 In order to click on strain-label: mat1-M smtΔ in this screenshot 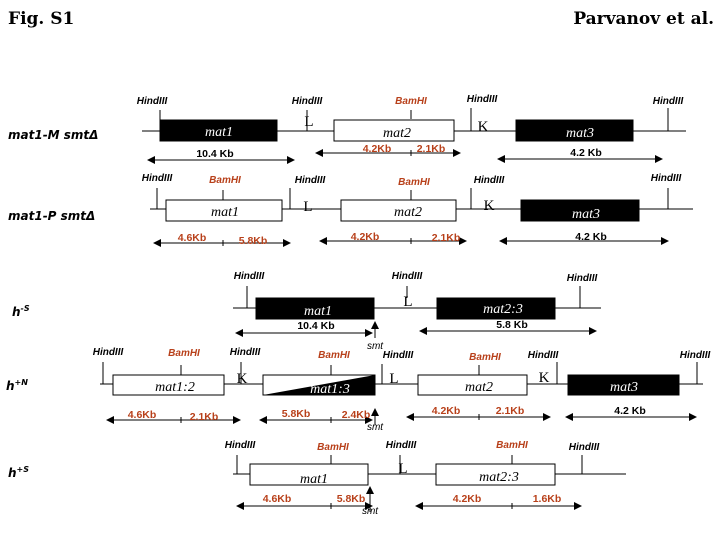, I will do `click(53, 135)`.